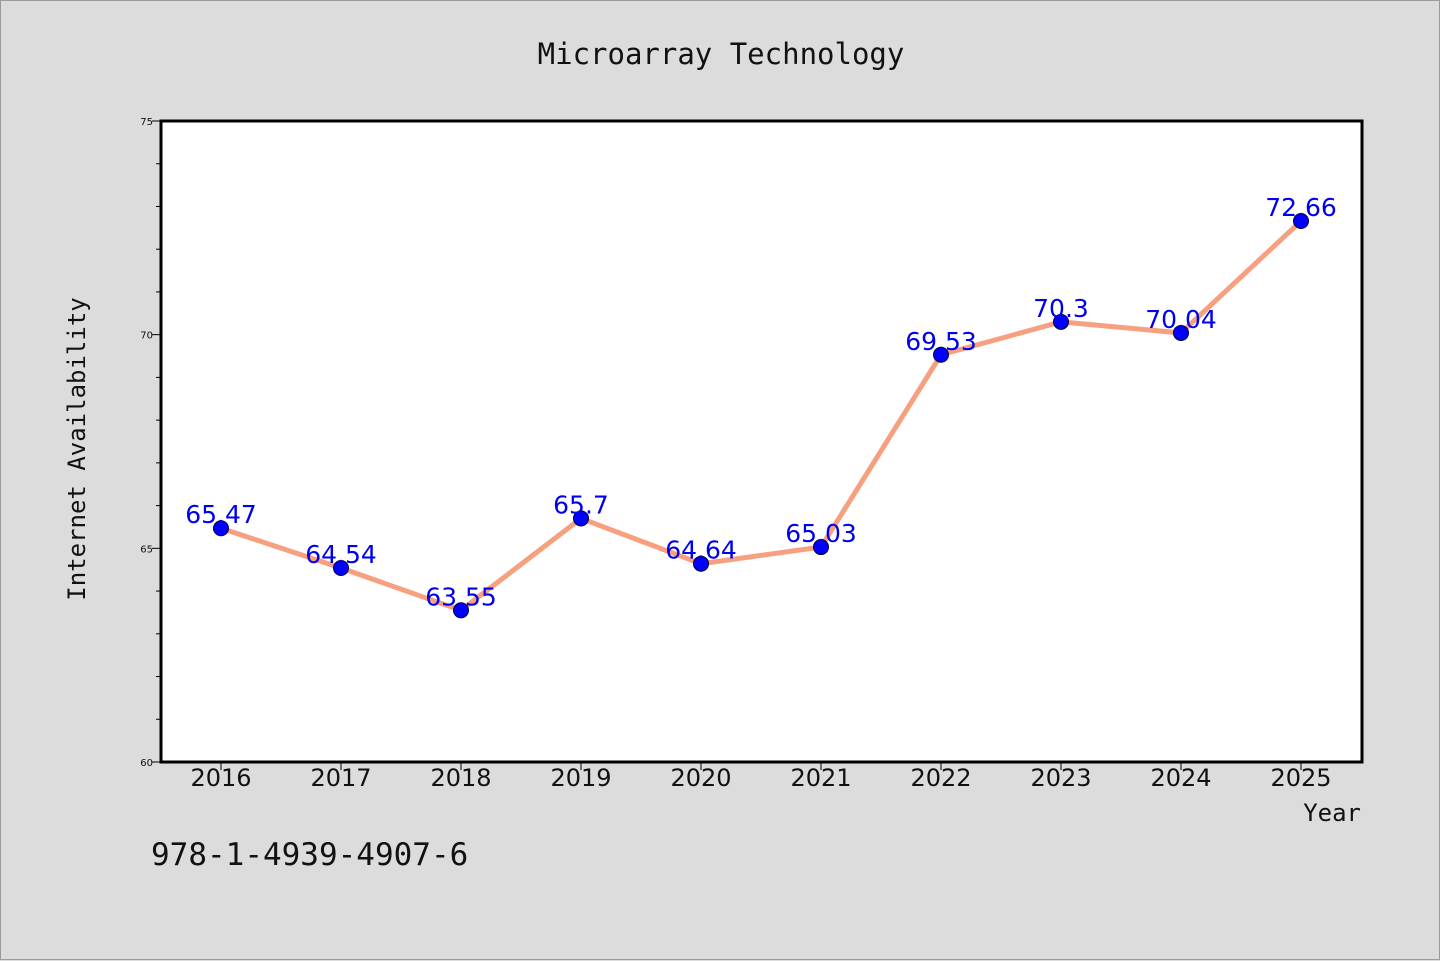 Image resolution: width=1440 pixels, height=961 pixels. I want to click on data-label: 70.04, so click(1181, 319).